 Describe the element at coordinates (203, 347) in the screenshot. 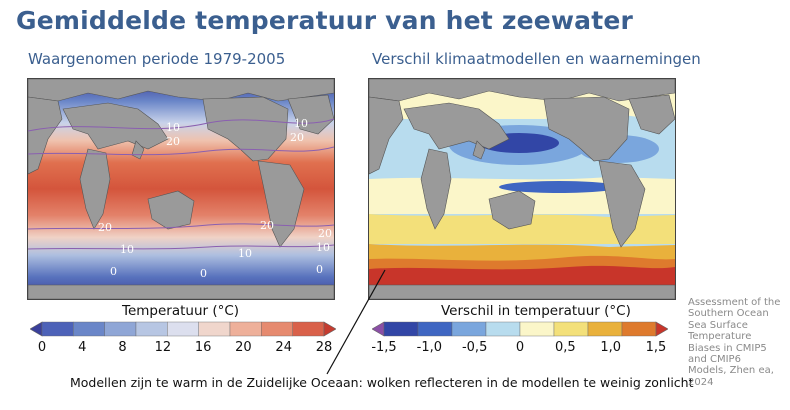

I see `colorbar-tick-label: 16` at that location.